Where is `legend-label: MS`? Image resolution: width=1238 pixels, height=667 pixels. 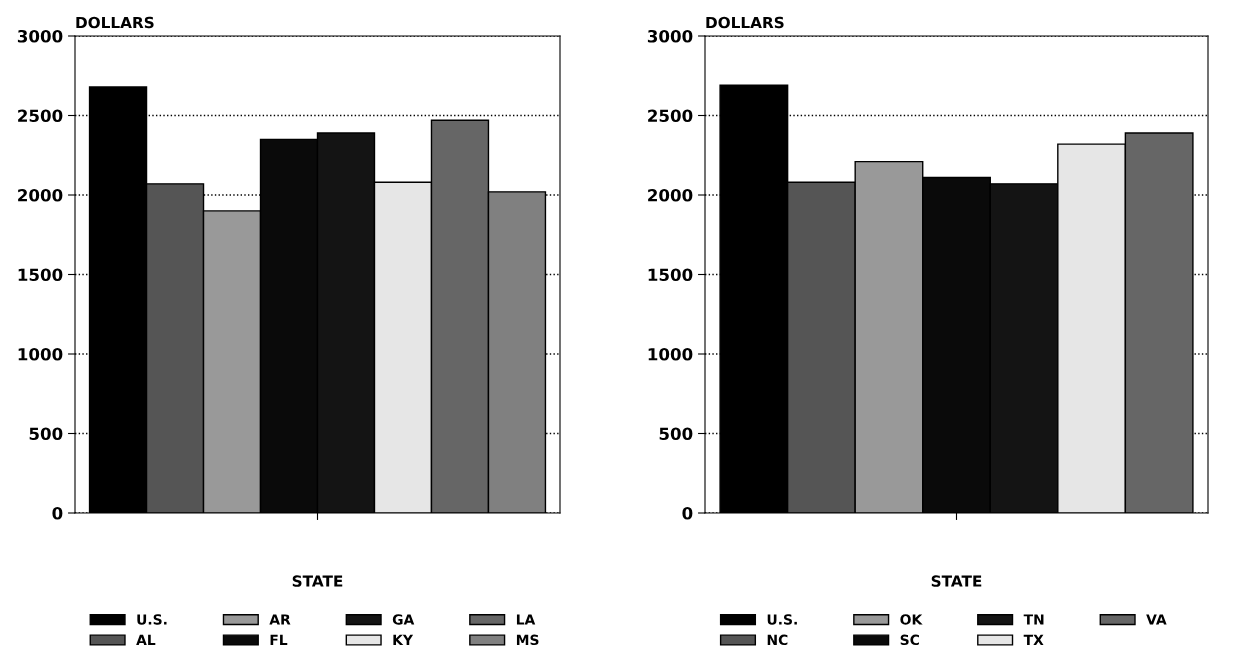
legend-label: MS is located at coordinates (527, 640).